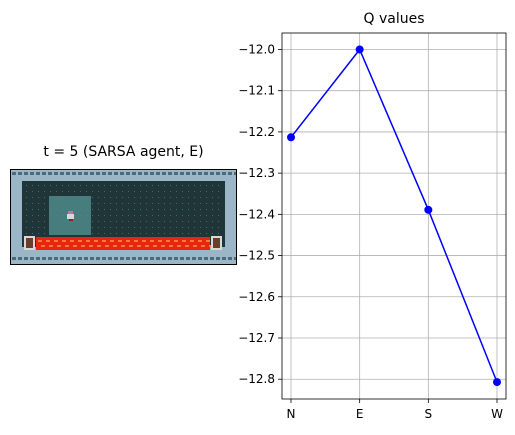  Describe the element at coordinates (256, 91) in the screenshot. I see `y-tick-label: −12.1` at that location.